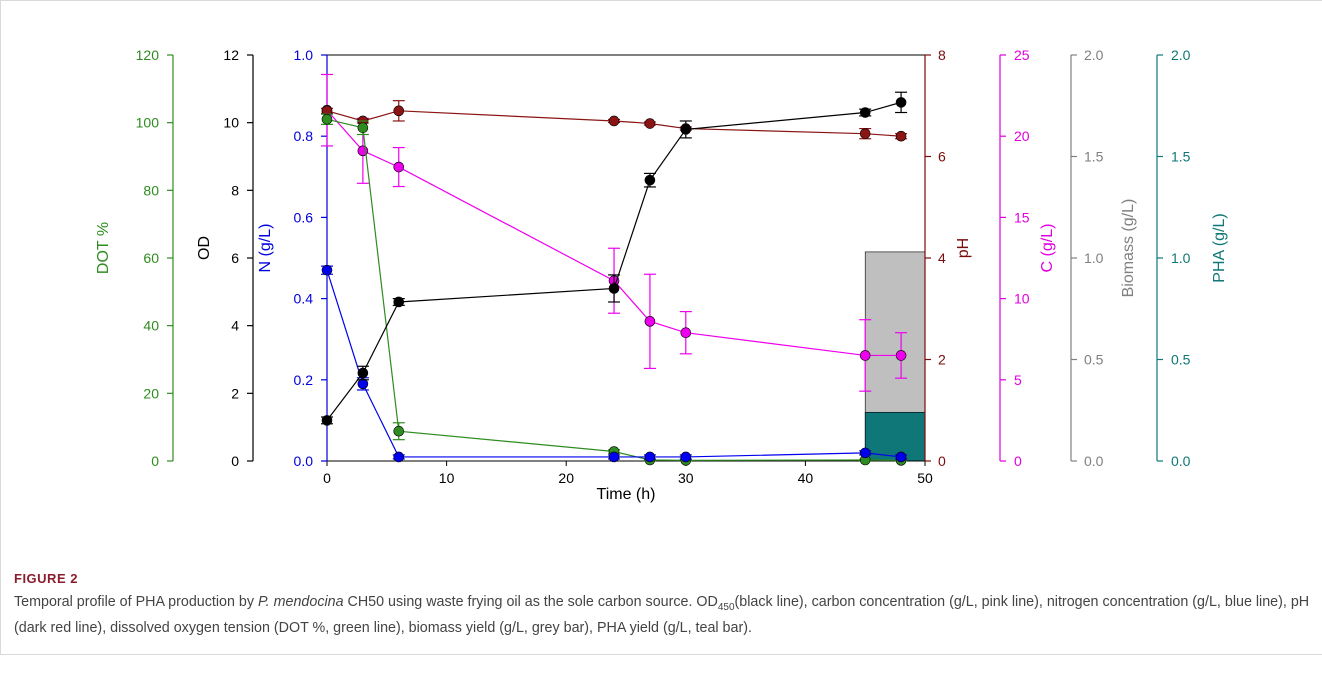  I want to click on x-tick-label: 20, so click(566, 478).